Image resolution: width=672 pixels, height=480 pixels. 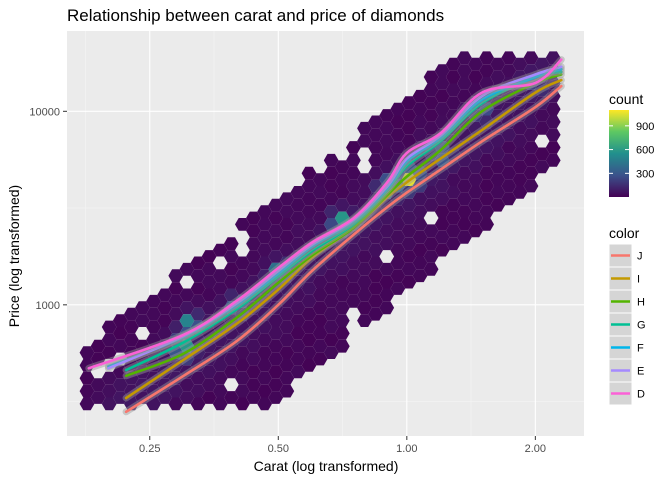 I want to click on x-tick-label: 0.50, so click(x=278, y=449).